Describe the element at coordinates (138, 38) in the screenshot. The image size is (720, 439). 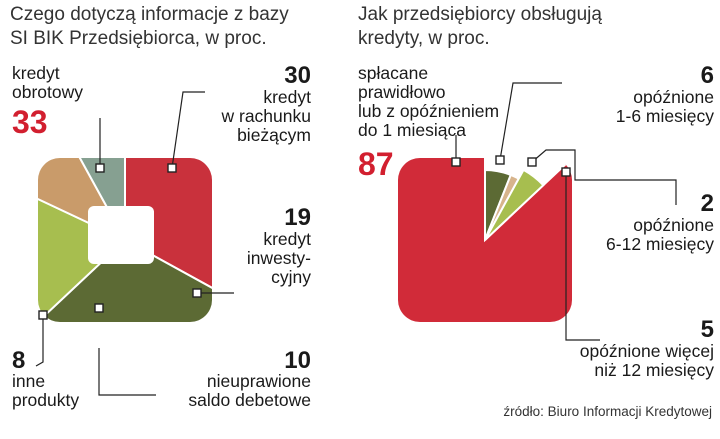
I see `chart1-title-line: SI BIK Przedsiębiorca, w proc.` at that location.